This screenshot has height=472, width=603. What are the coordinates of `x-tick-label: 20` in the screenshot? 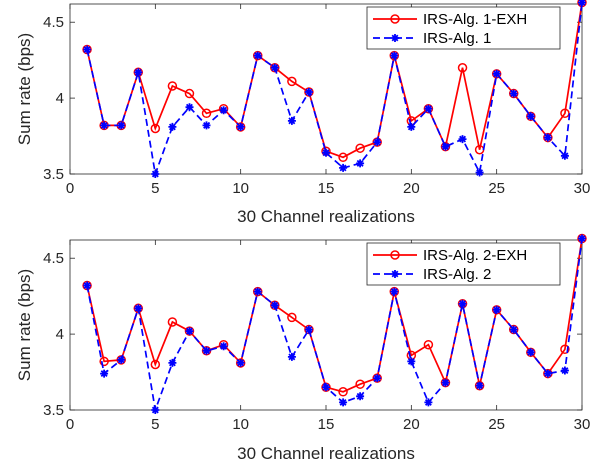 It's located at (411, 188).